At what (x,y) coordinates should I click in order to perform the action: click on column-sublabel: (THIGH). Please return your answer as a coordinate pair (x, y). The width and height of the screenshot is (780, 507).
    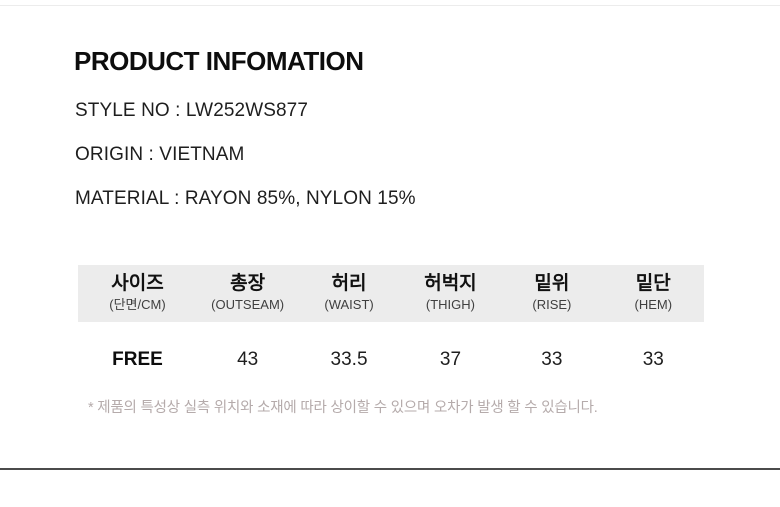
    Looking at the image, I should click on (450, 305).